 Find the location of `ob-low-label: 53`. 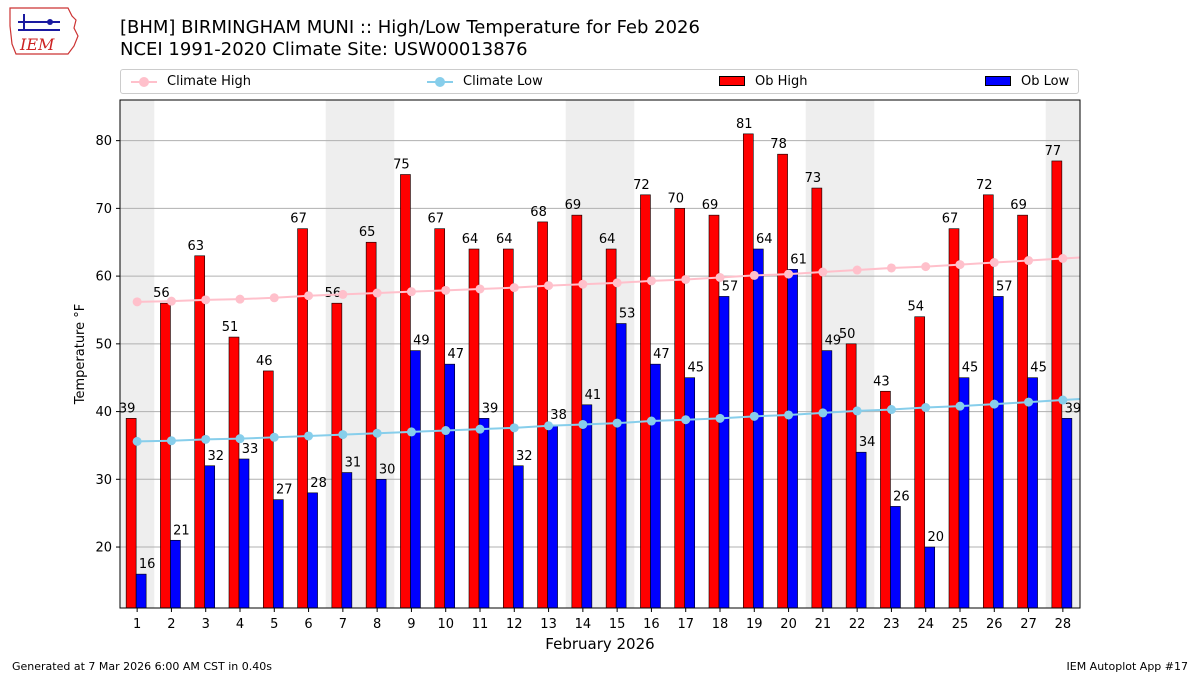

ob-low-label: 53 is located at coordinates (627, 314).